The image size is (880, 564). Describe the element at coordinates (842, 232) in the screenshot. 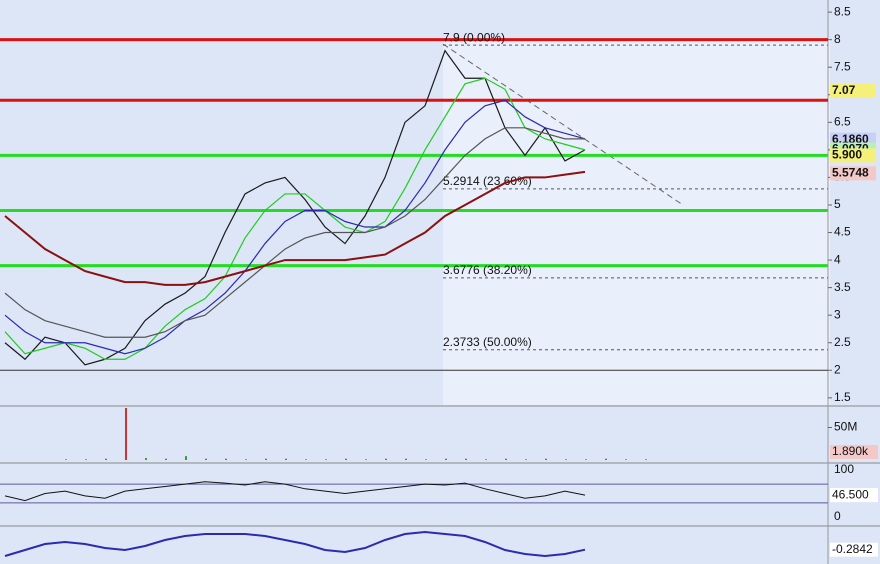

I see `y-tick-label: 4.5` at that location.